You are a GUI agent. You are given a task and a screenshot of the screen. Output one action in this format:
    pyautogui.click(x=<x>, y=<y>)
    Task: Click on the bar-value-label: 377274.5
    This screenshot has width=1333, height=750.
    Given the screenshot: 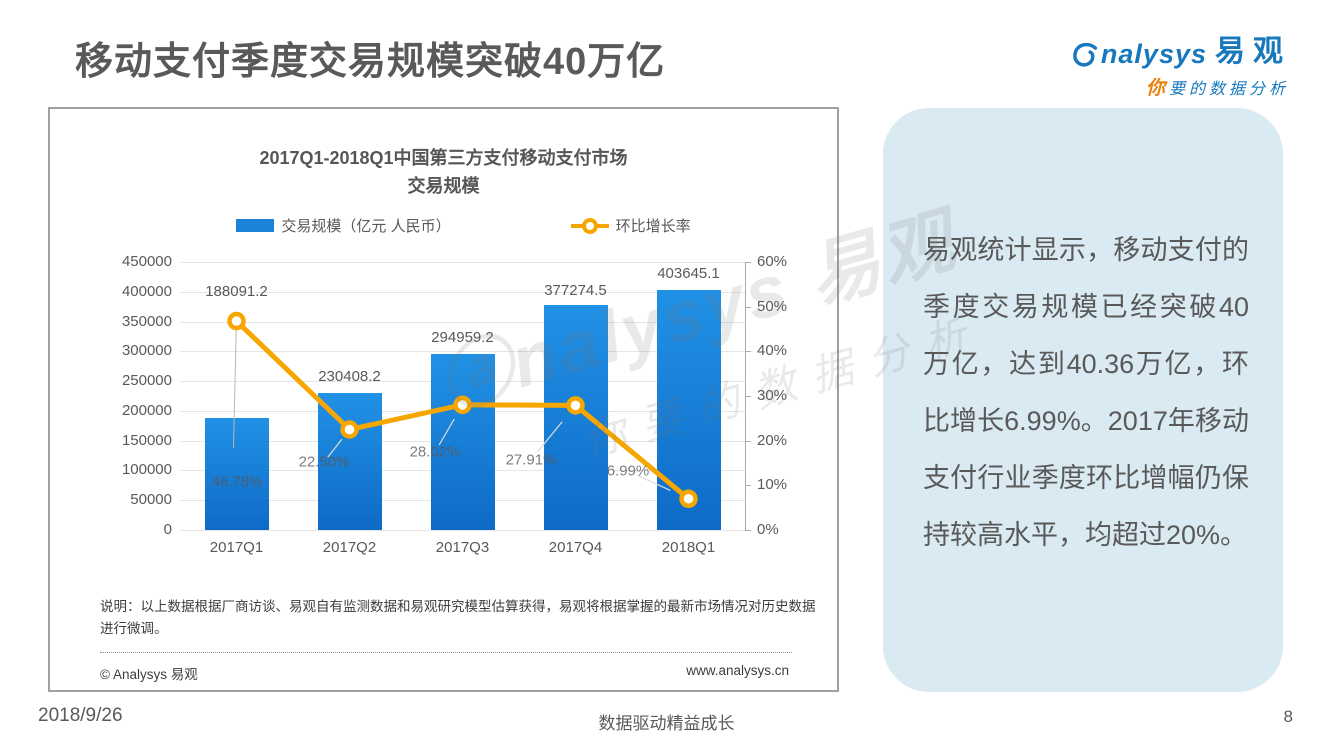 What is the action you would take?
    pyautogui.click(x=575, y=291)
    